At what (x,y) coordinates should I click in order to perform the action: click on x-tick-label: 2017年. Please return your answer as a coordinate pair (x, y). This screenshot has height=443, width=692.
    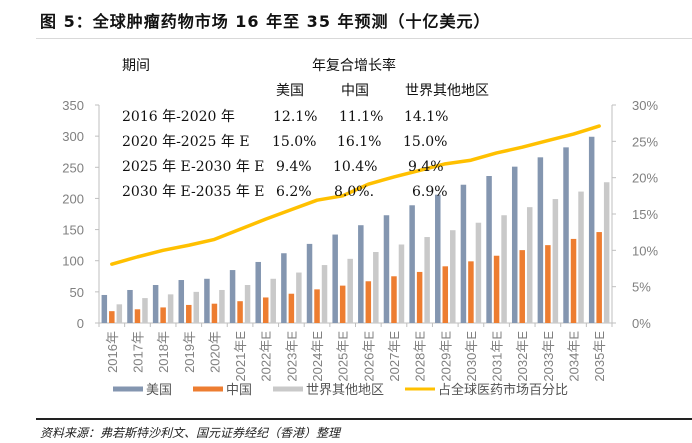
    Looking at the image, I should click on (137, 352).